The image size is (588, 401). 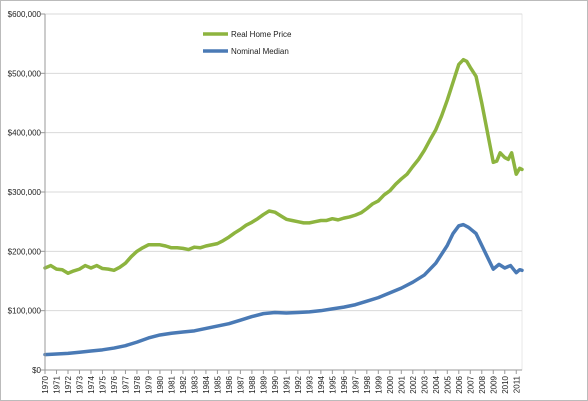 What do you see at coordinates (516, 384) in the screenshot?
I see `x-tick-label: 2011` at bounding box center [516, 384].